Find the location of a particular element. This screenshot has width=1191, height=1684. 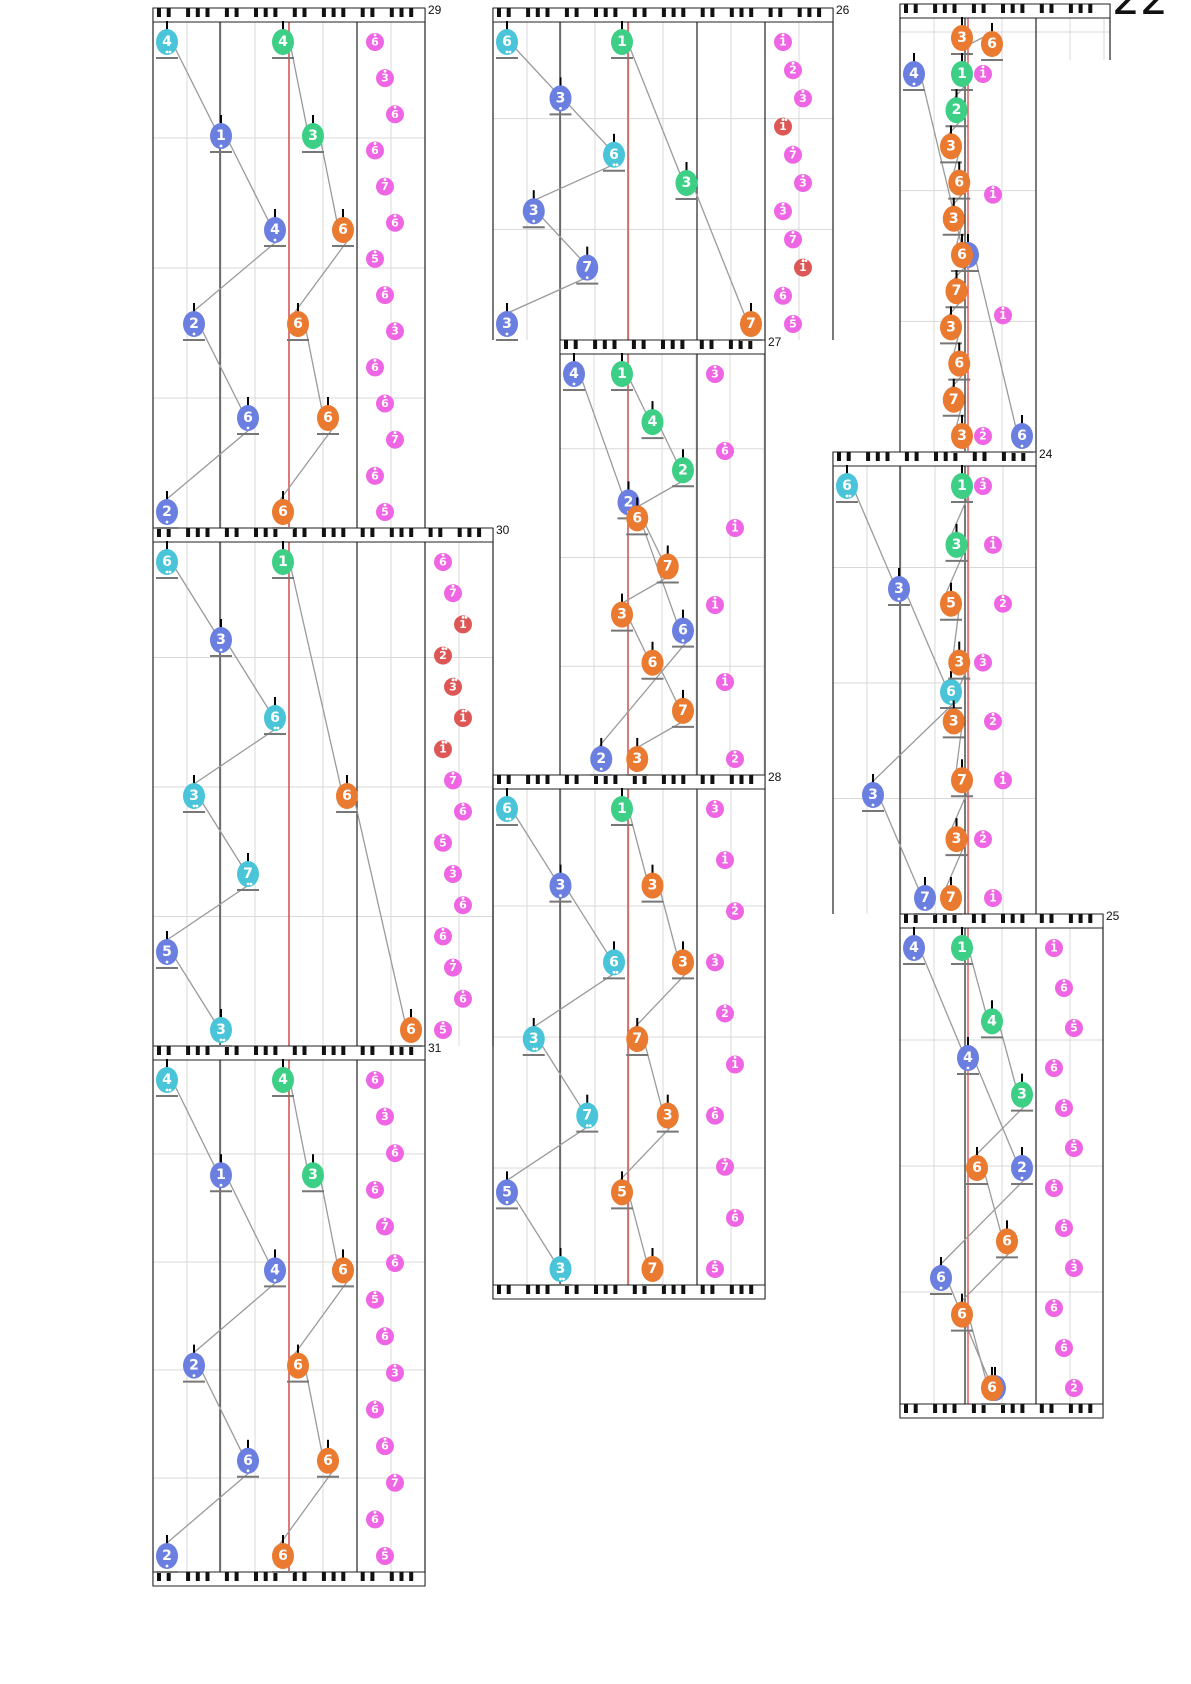

note-red-1: 1 is located at coordinates (443, 749).